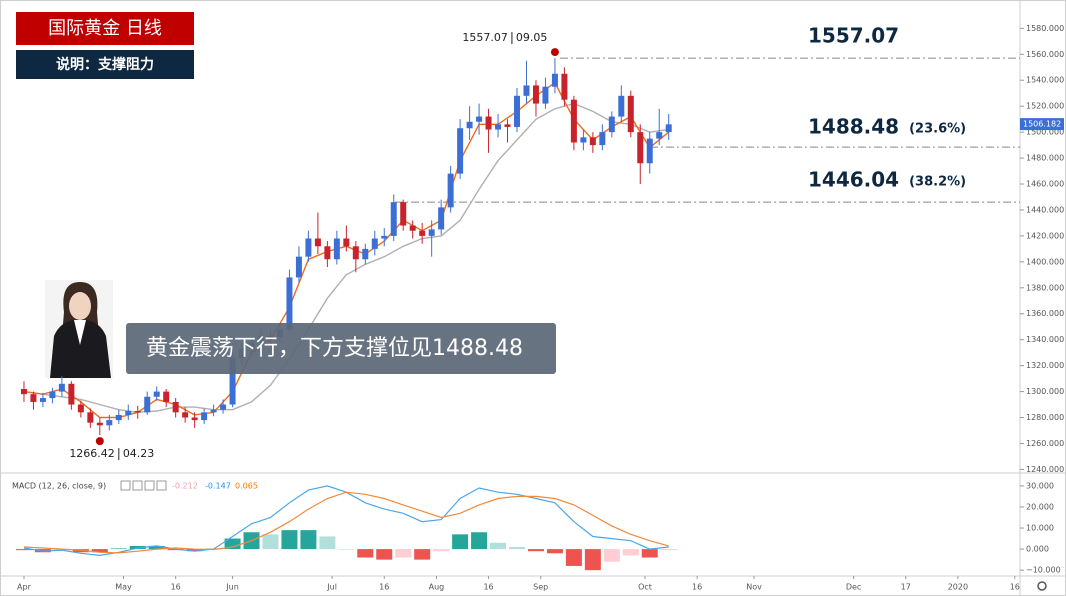 Image resolution: width=1066 pixels, height=596 pixels. I want to click on y-tick-label: 1320.000, so click(1045, 365).